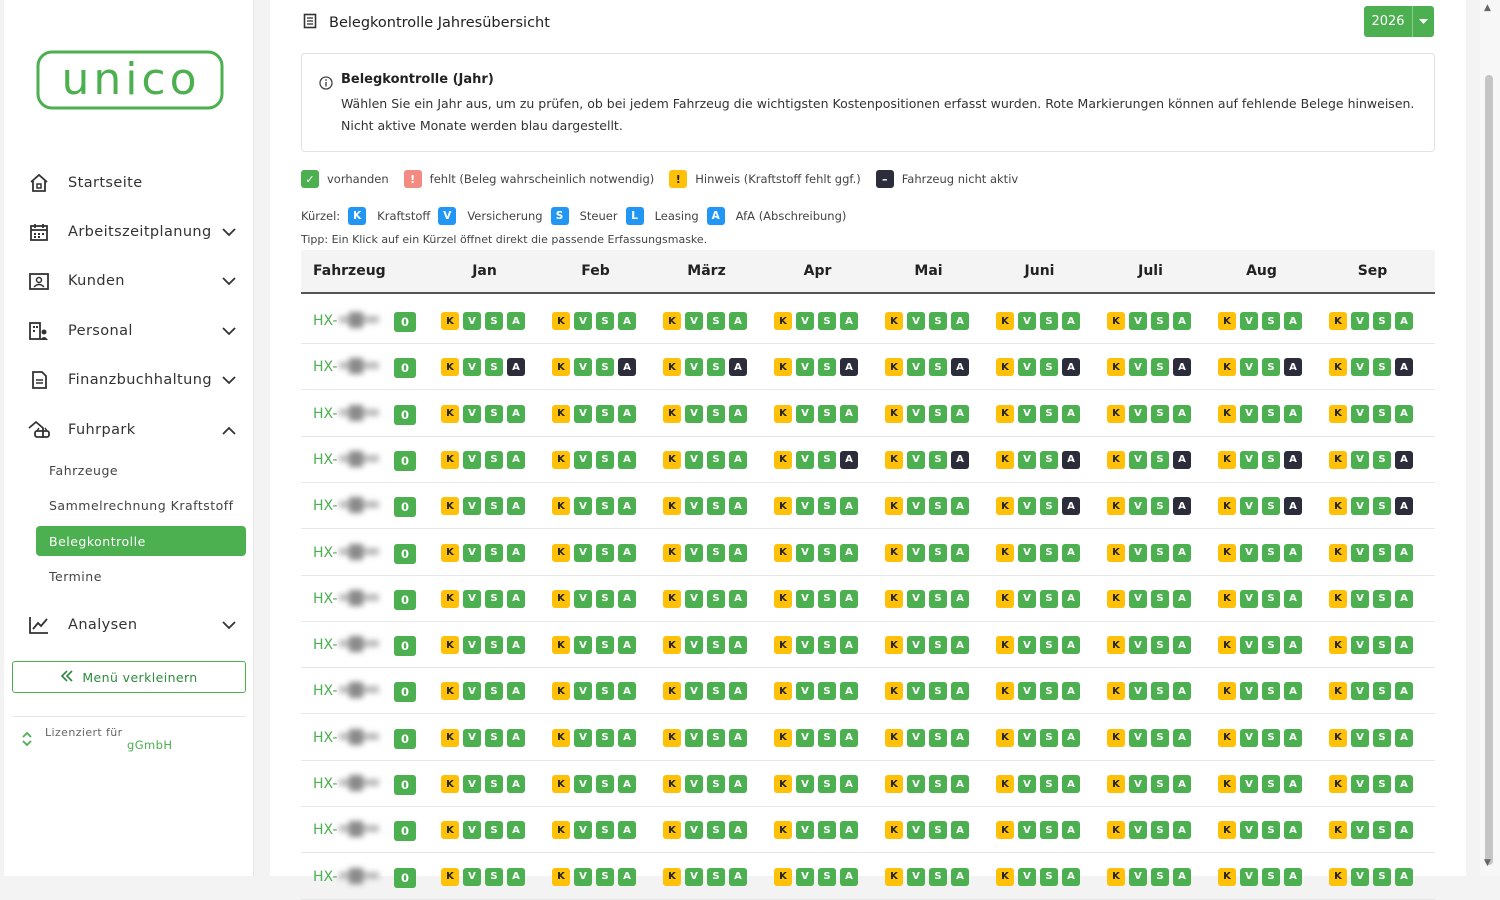  I want to click on collapse-menu-button: Menü verkleinern, so click(129, 677).